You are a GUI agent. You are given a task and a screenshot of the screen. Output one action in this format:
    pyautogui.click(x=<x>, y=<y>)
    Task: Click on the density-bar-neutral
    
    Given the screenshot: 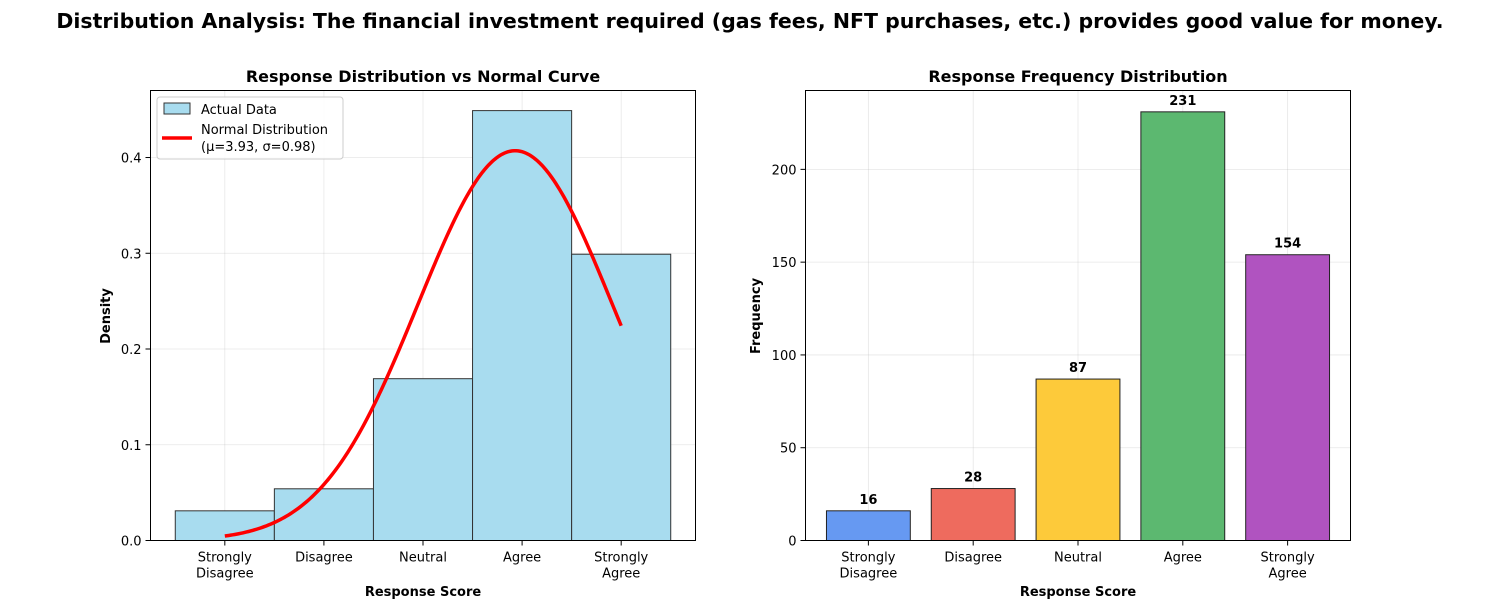 What is the action you would take?
    pyautogui.click(x=423, y=460)
    